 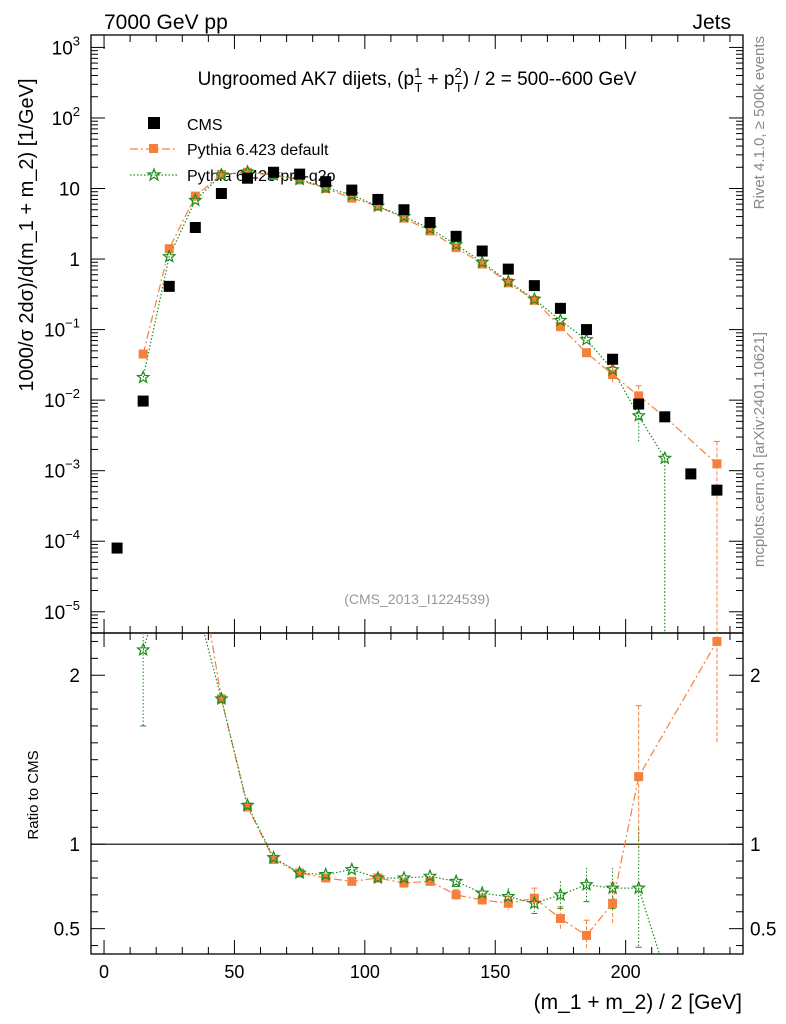 I want to click on y-tick-label: 10³, so click(x=66, y=46).